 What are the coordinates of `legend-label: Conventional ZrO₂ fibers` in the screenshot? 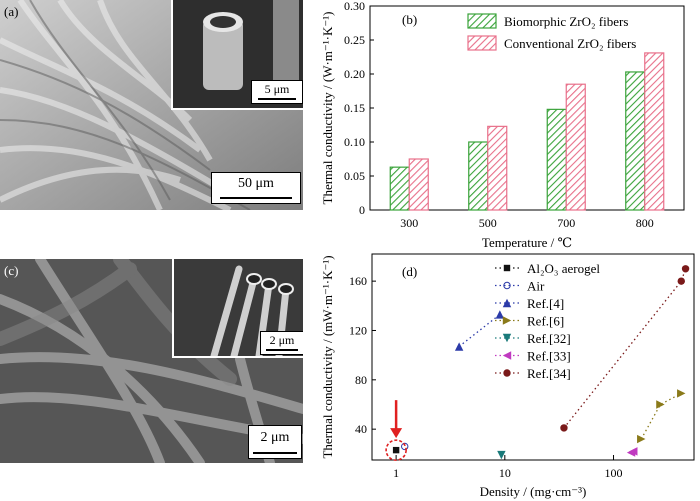 It's located at (570, 43).